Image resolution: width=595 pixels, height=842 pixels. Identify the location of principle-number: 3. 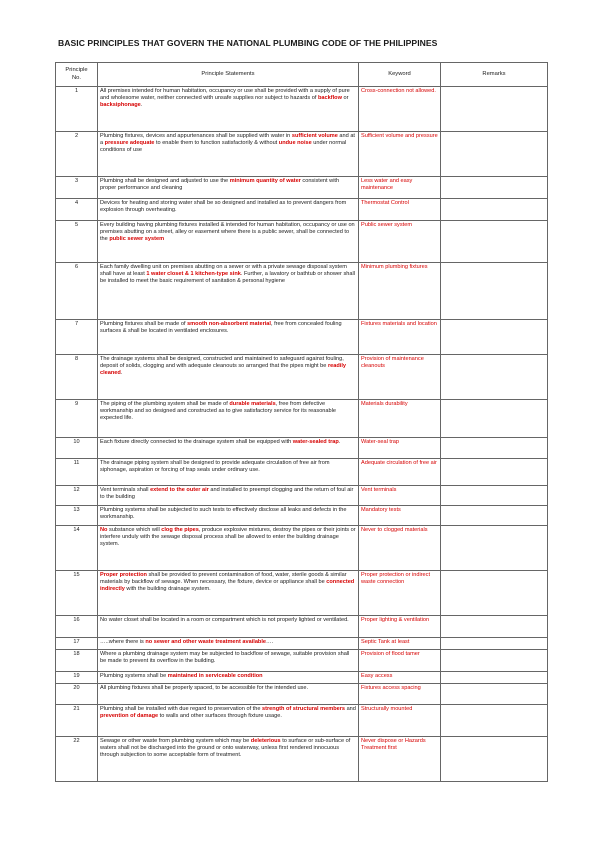
(76, 187).